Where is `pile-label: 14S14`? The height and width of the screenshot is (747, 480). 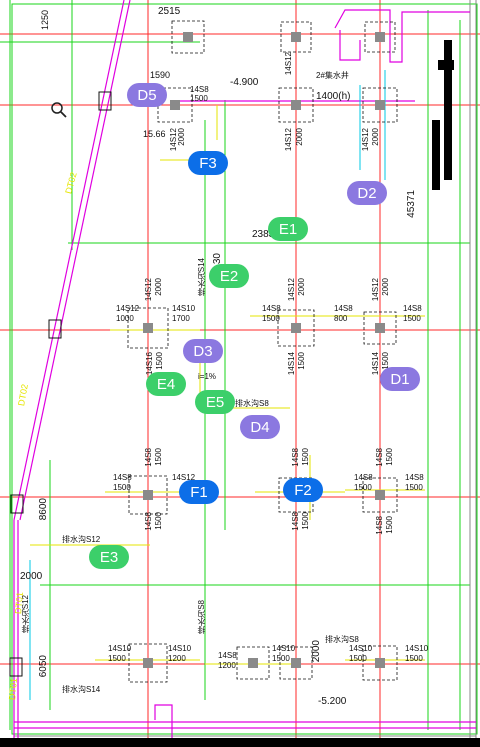 pile-label: 14S14 is located at coordinates (375, 364).